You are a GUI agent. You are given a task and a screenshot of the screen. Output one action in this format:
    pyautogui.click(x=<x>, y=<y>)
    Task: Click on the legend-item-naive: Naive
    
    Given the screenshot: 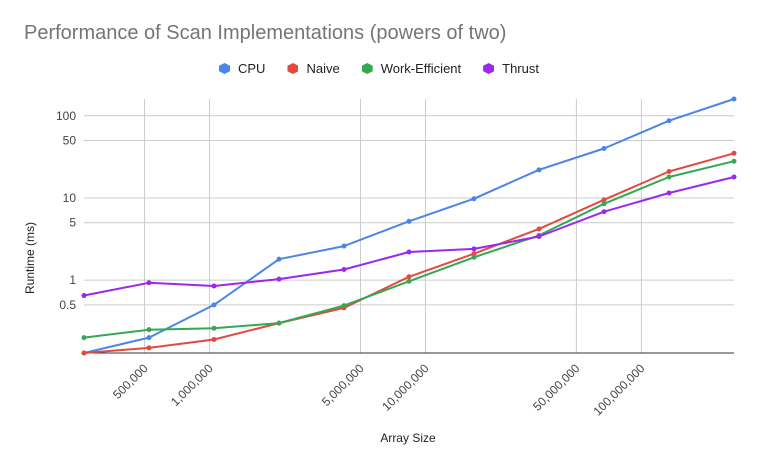 What is the action you would take?
    pyautogui.click(x=313, y=68)
    